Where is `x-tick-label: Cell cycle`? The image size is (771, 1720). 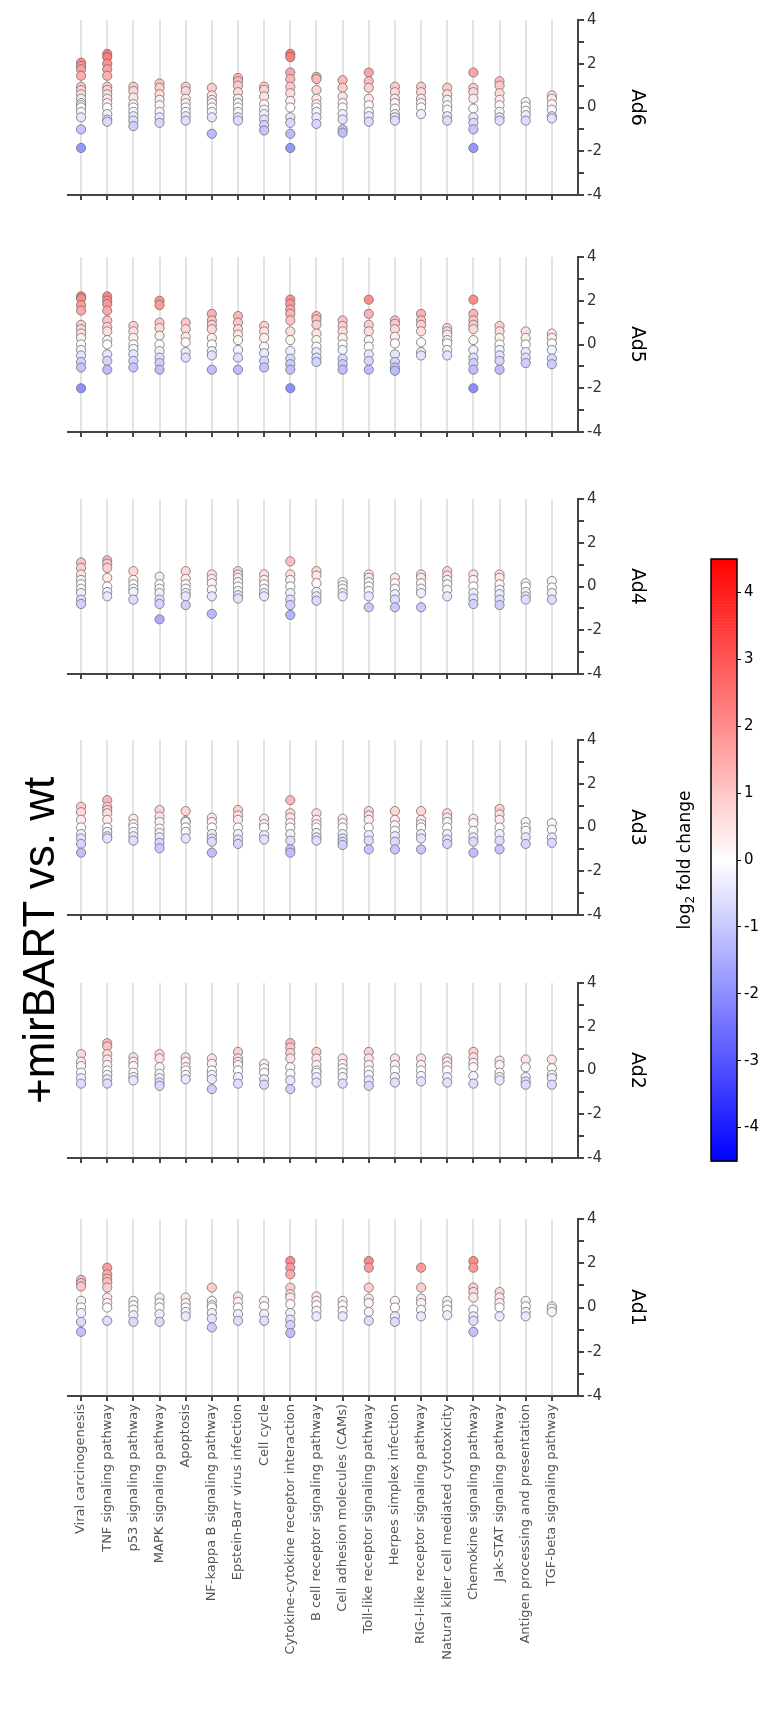
x-tick-label: Cell cycle is located at coordinates (263, 1435).